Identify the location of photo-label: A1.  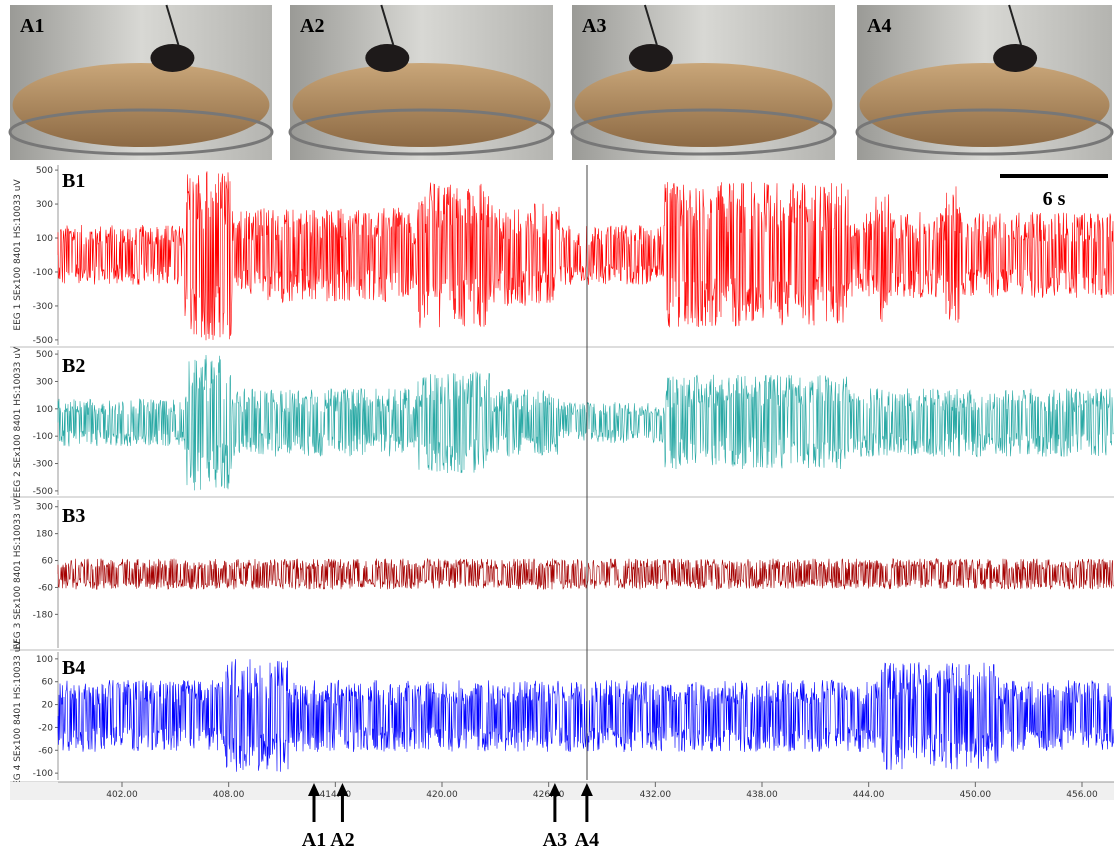
(32, 26).